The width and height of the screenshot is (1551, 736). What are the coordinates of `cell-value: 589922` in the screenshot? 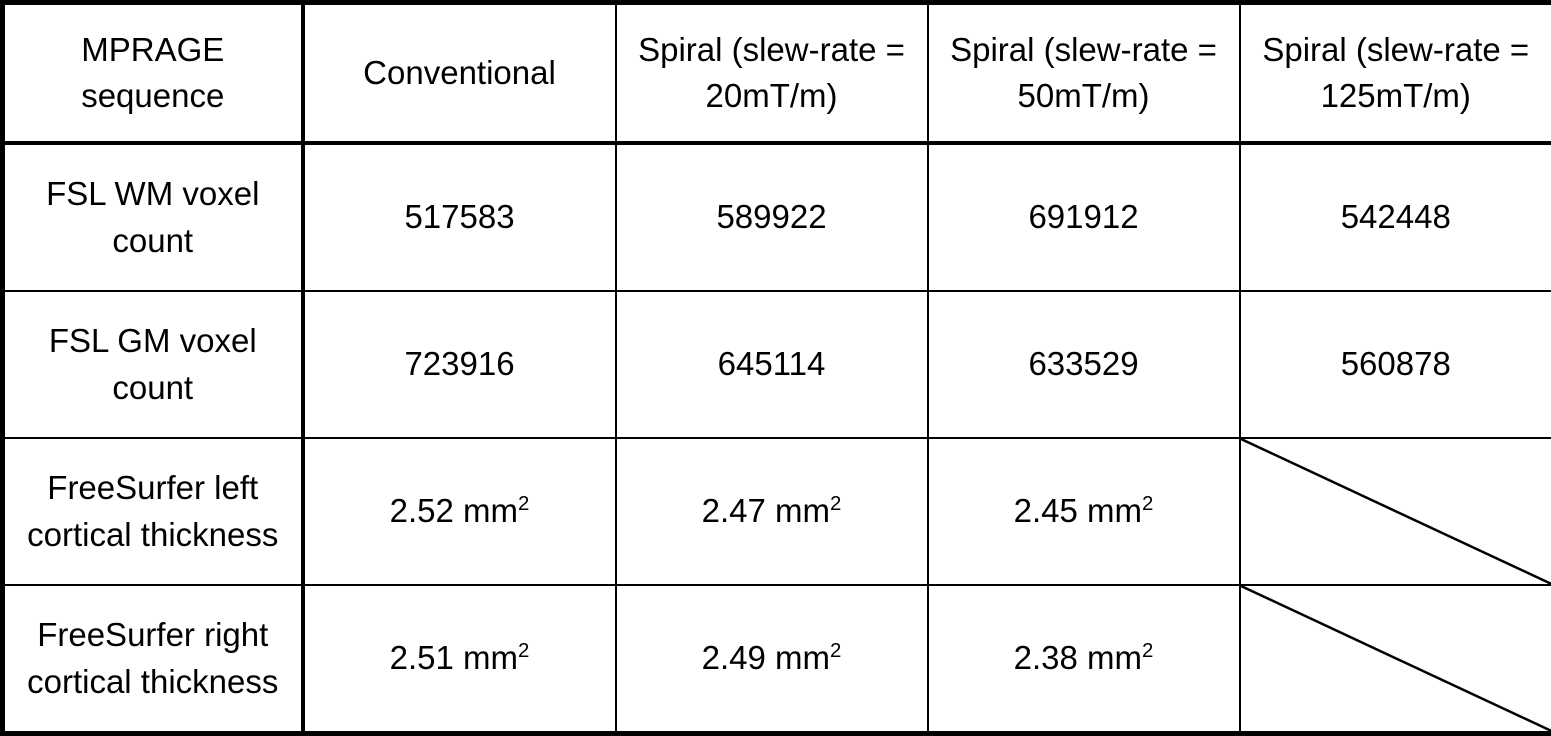 It's located at (771, 216).